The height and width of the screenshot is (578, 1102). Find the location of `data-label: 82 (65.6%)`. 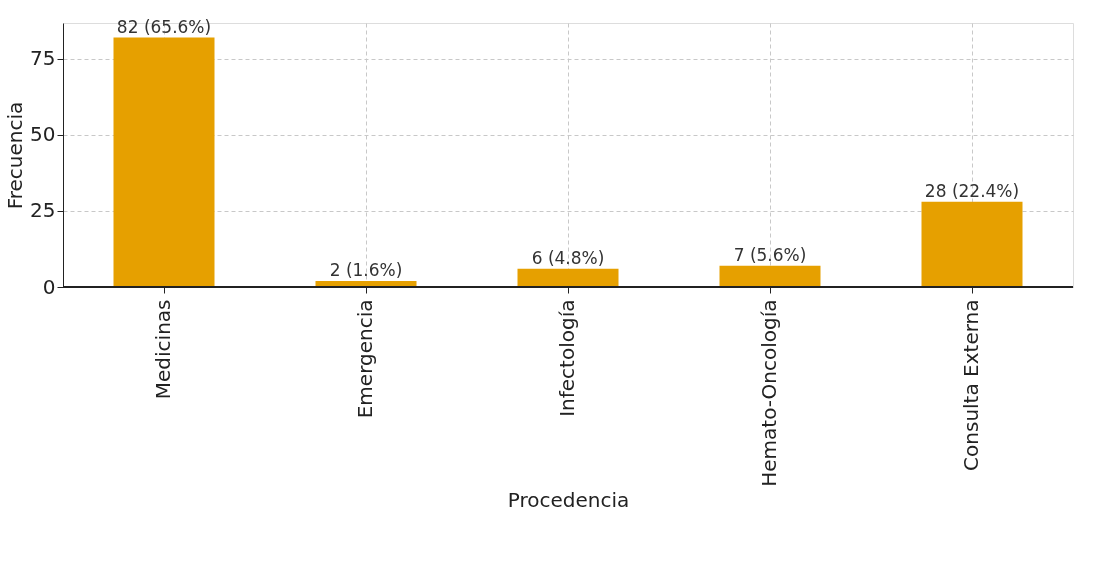

data-label: 82 (65.6%) is located at coordinates (164, 26).